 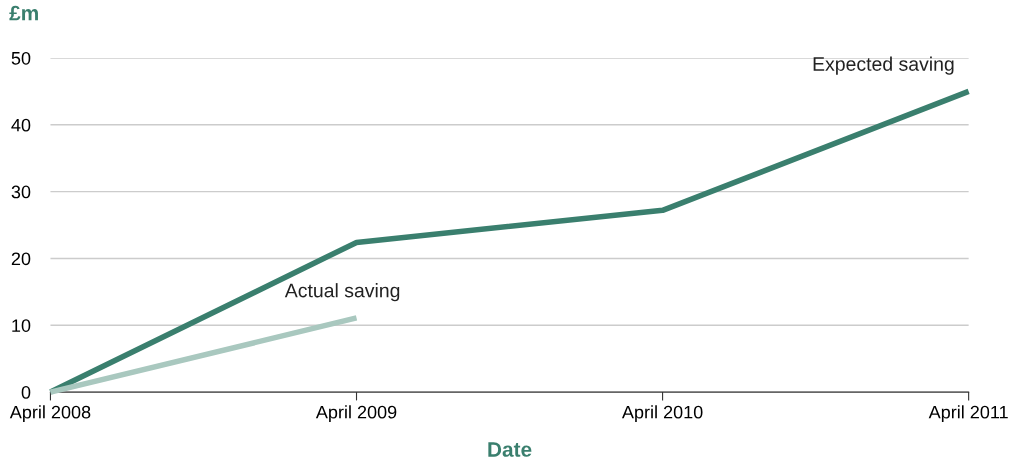 I want to click on x-axis-title: Date, so click(x=510, y=449).